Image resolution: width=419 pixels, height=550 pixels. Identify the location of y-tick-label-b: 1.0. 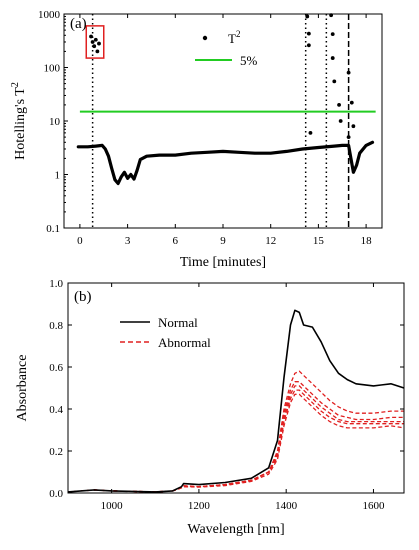
(56, 284).